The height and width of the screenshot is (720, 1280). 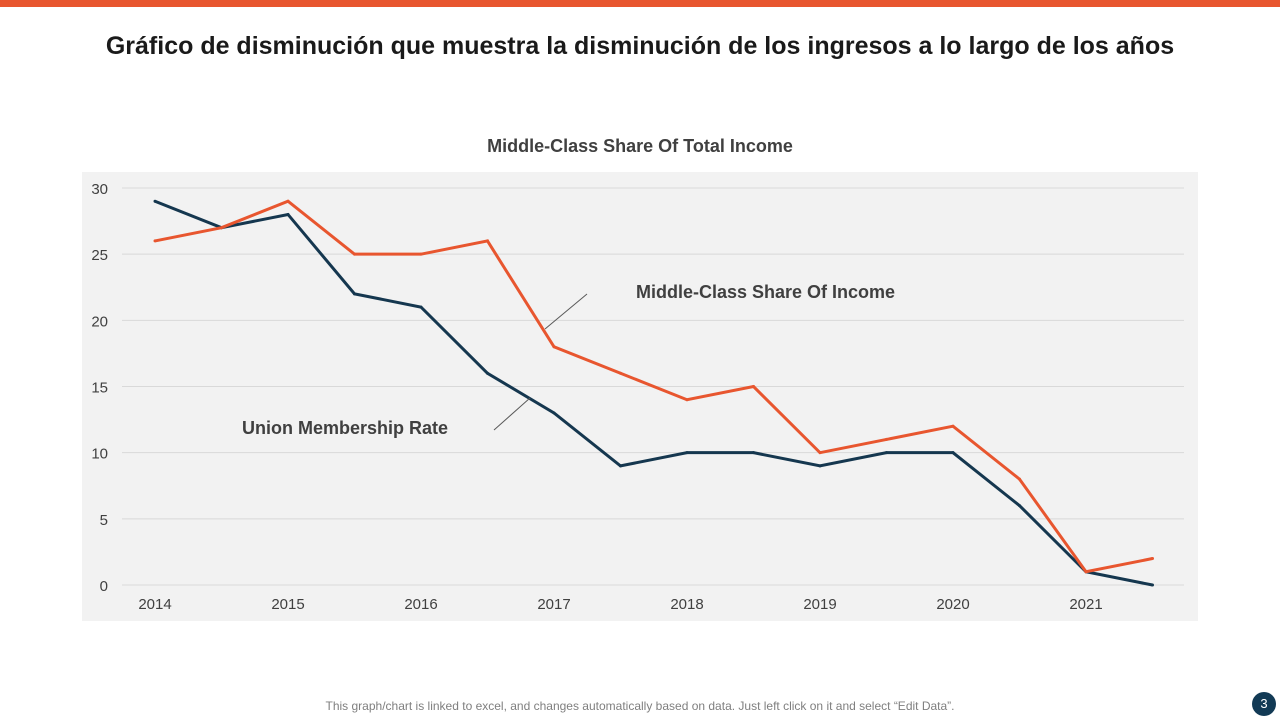 What do you see at coordinates (553, 604) in the screenshot?
I see `x-tick-label: 2017` at bounding box center [553, 604].